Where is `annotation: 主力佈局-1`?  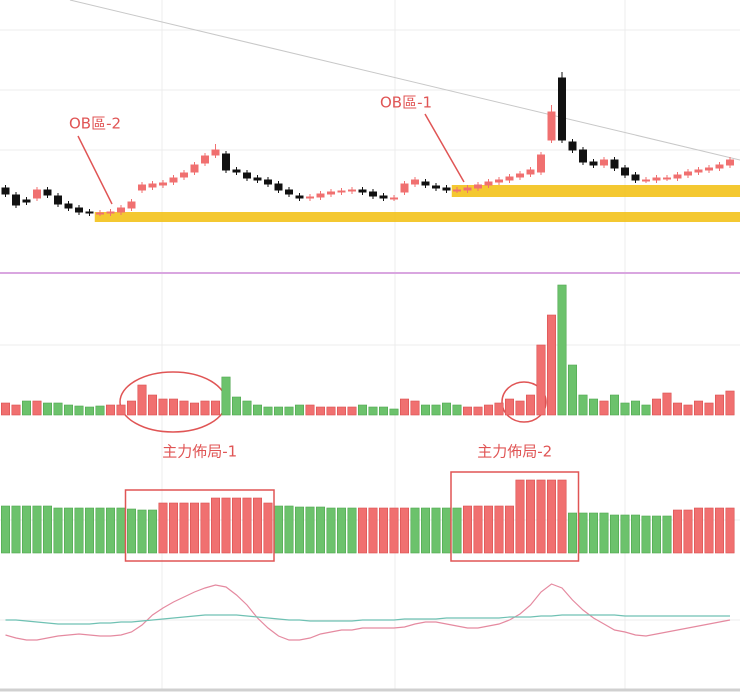
annotation: 主力佈局-1 is located at coordinates (199, 452).